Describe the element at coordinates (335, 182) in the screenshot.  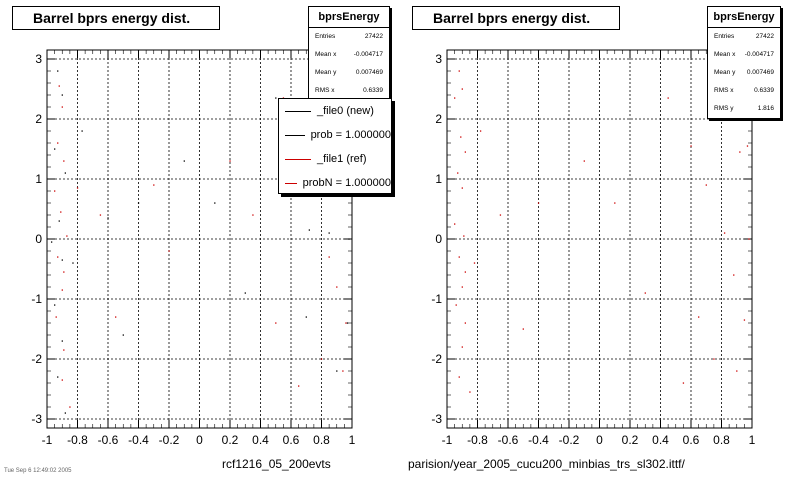
I see `legend-entry-probn: probN = 1.000000` at that location.